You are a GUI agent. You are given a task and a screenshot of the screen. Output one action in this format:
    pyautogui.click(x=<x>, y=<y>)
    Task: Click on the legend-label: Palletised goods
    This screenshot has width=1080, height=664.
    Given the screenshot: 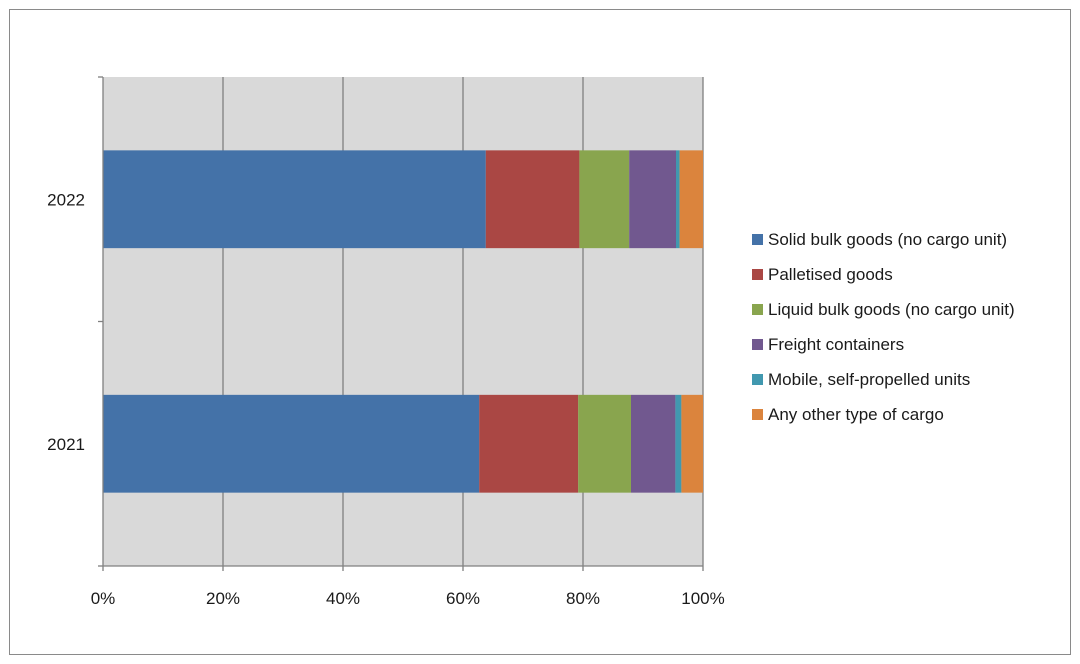 What is the action you would take?
    pyautogui.click(x=830, y=274)
    